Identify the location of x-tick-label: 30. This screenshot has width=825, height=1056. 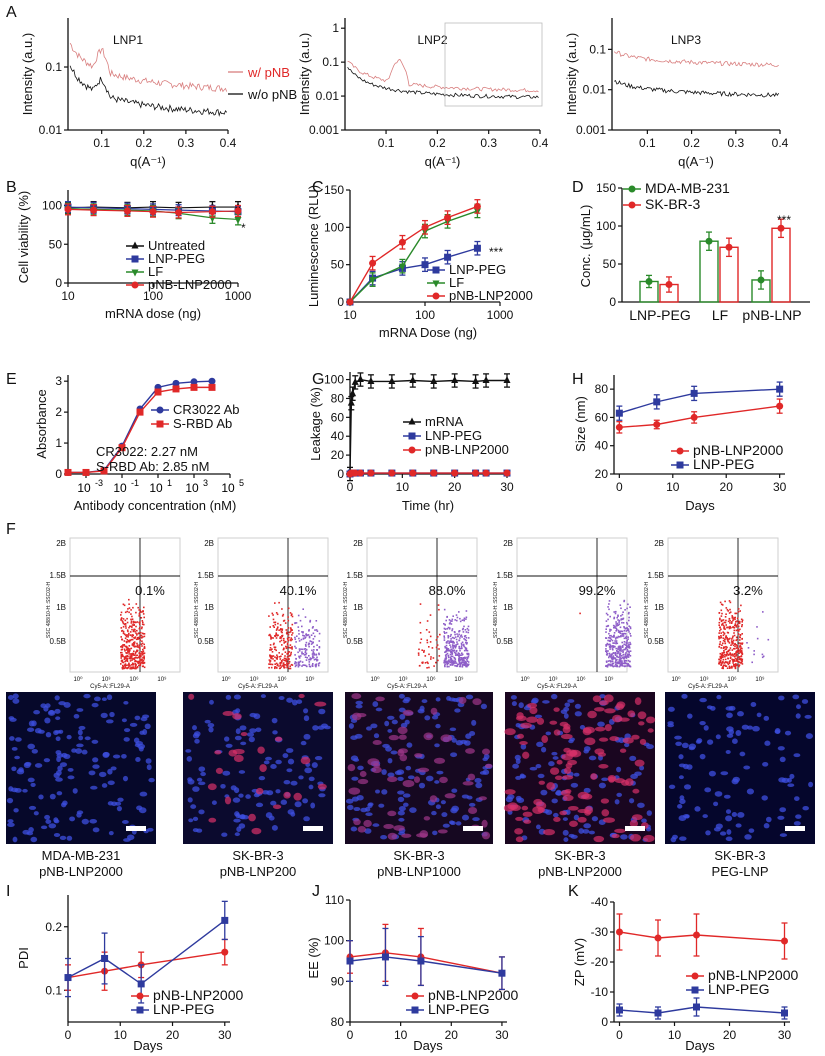
(502, 1035).